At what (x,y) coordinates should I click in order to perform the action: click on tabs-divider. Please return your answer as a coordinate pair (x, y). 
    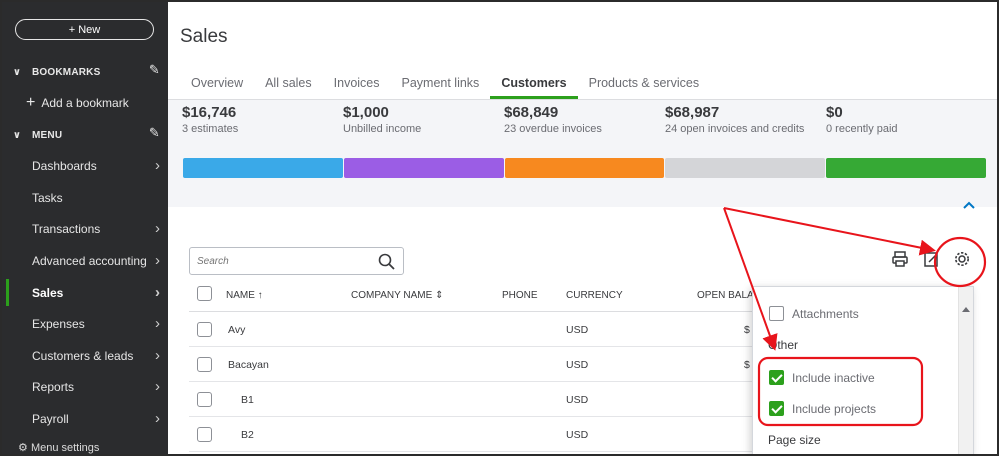
    Looking at the image, I should click on (582, 99).